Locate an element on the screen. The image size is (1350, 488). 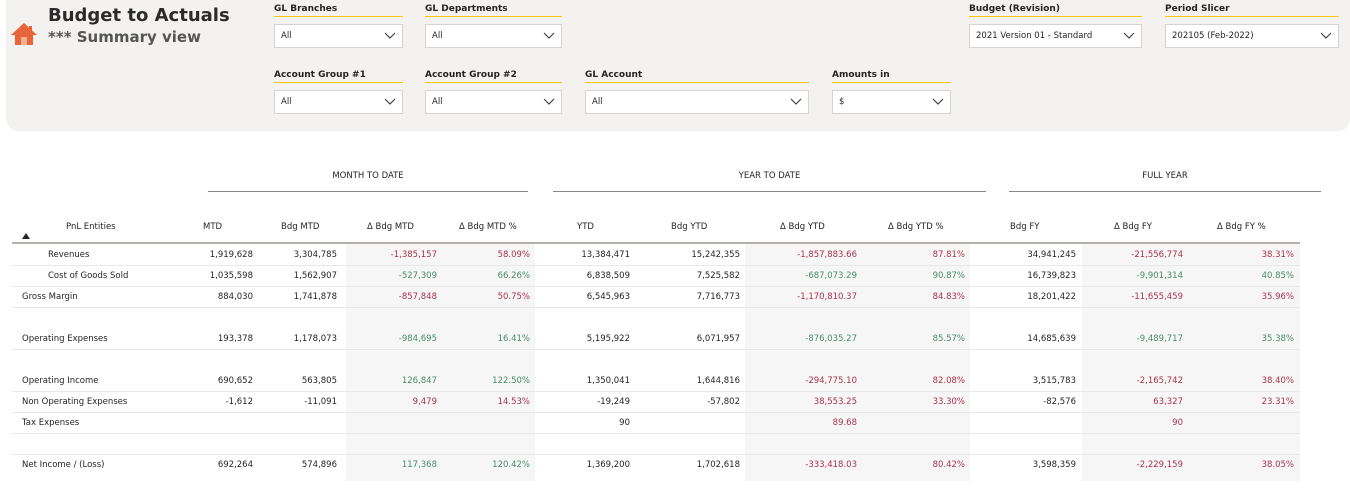
table-cell: 574,896 is located at coordinates (319, 465).